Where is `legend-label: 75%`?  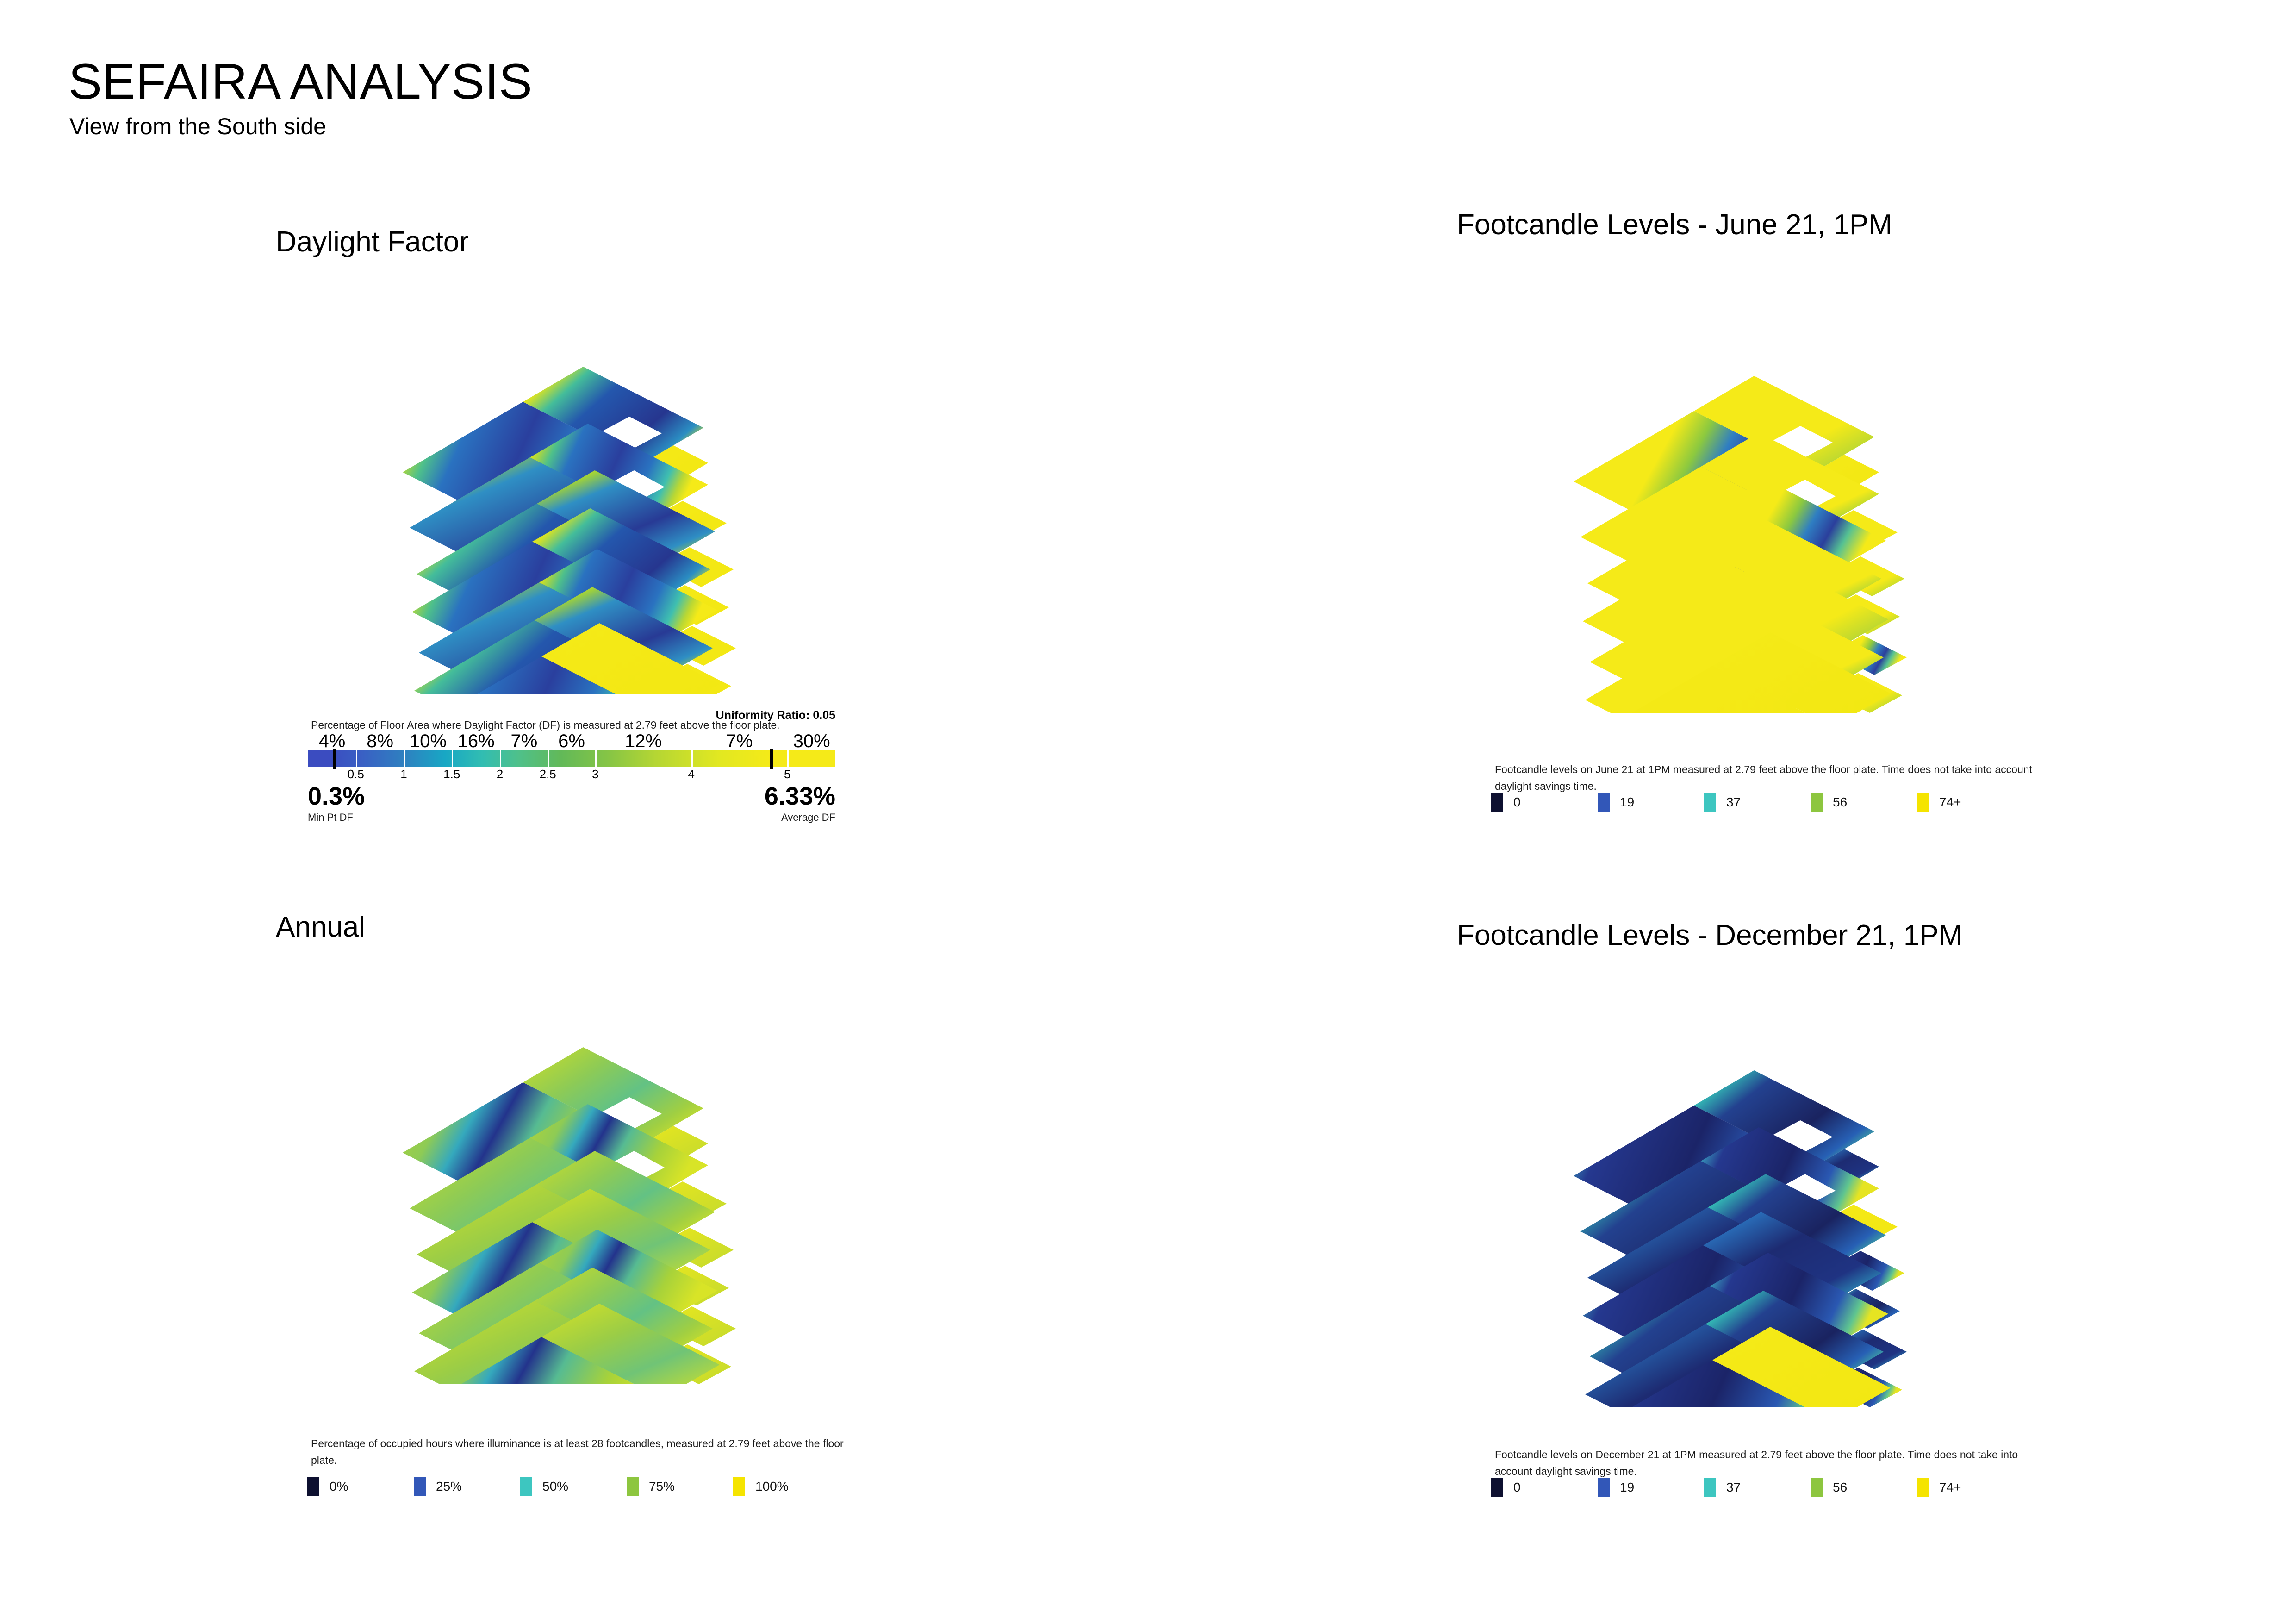
legend-label: 75% is located at coordinates (662, 1486).